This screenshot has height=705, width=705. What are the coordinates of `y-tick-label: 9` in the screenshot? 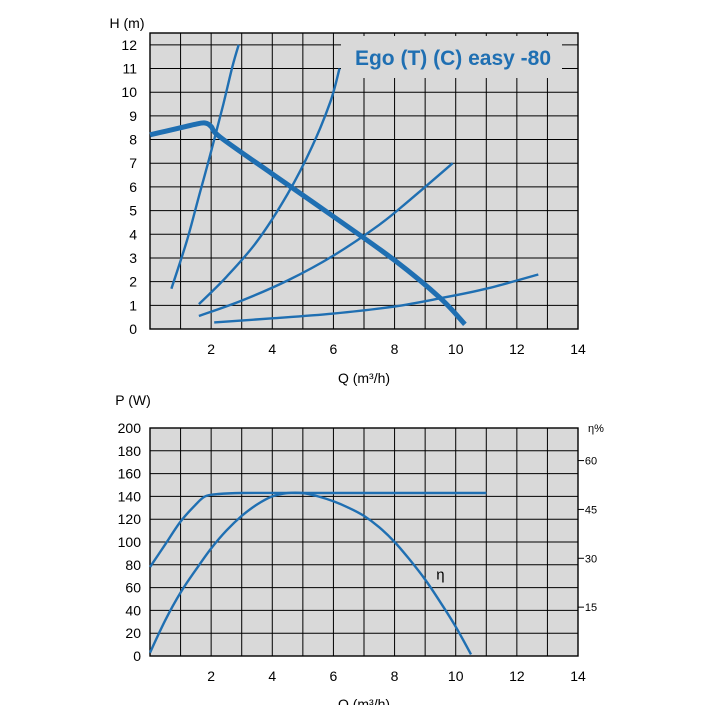 It's located at (133, 116).